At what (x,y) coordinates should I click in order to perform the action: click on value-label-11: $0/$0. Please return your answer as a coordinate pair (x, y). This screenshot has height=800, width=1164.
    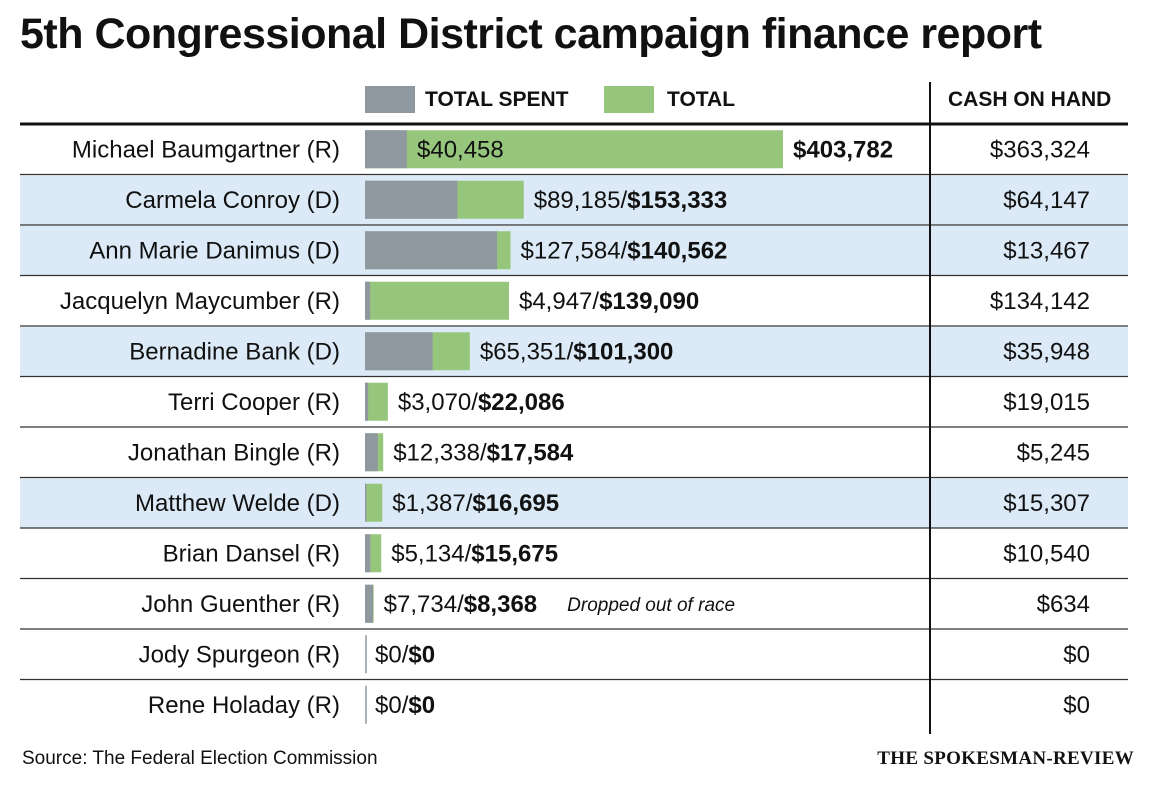
    Looking at the image, I should click on (405, 654).